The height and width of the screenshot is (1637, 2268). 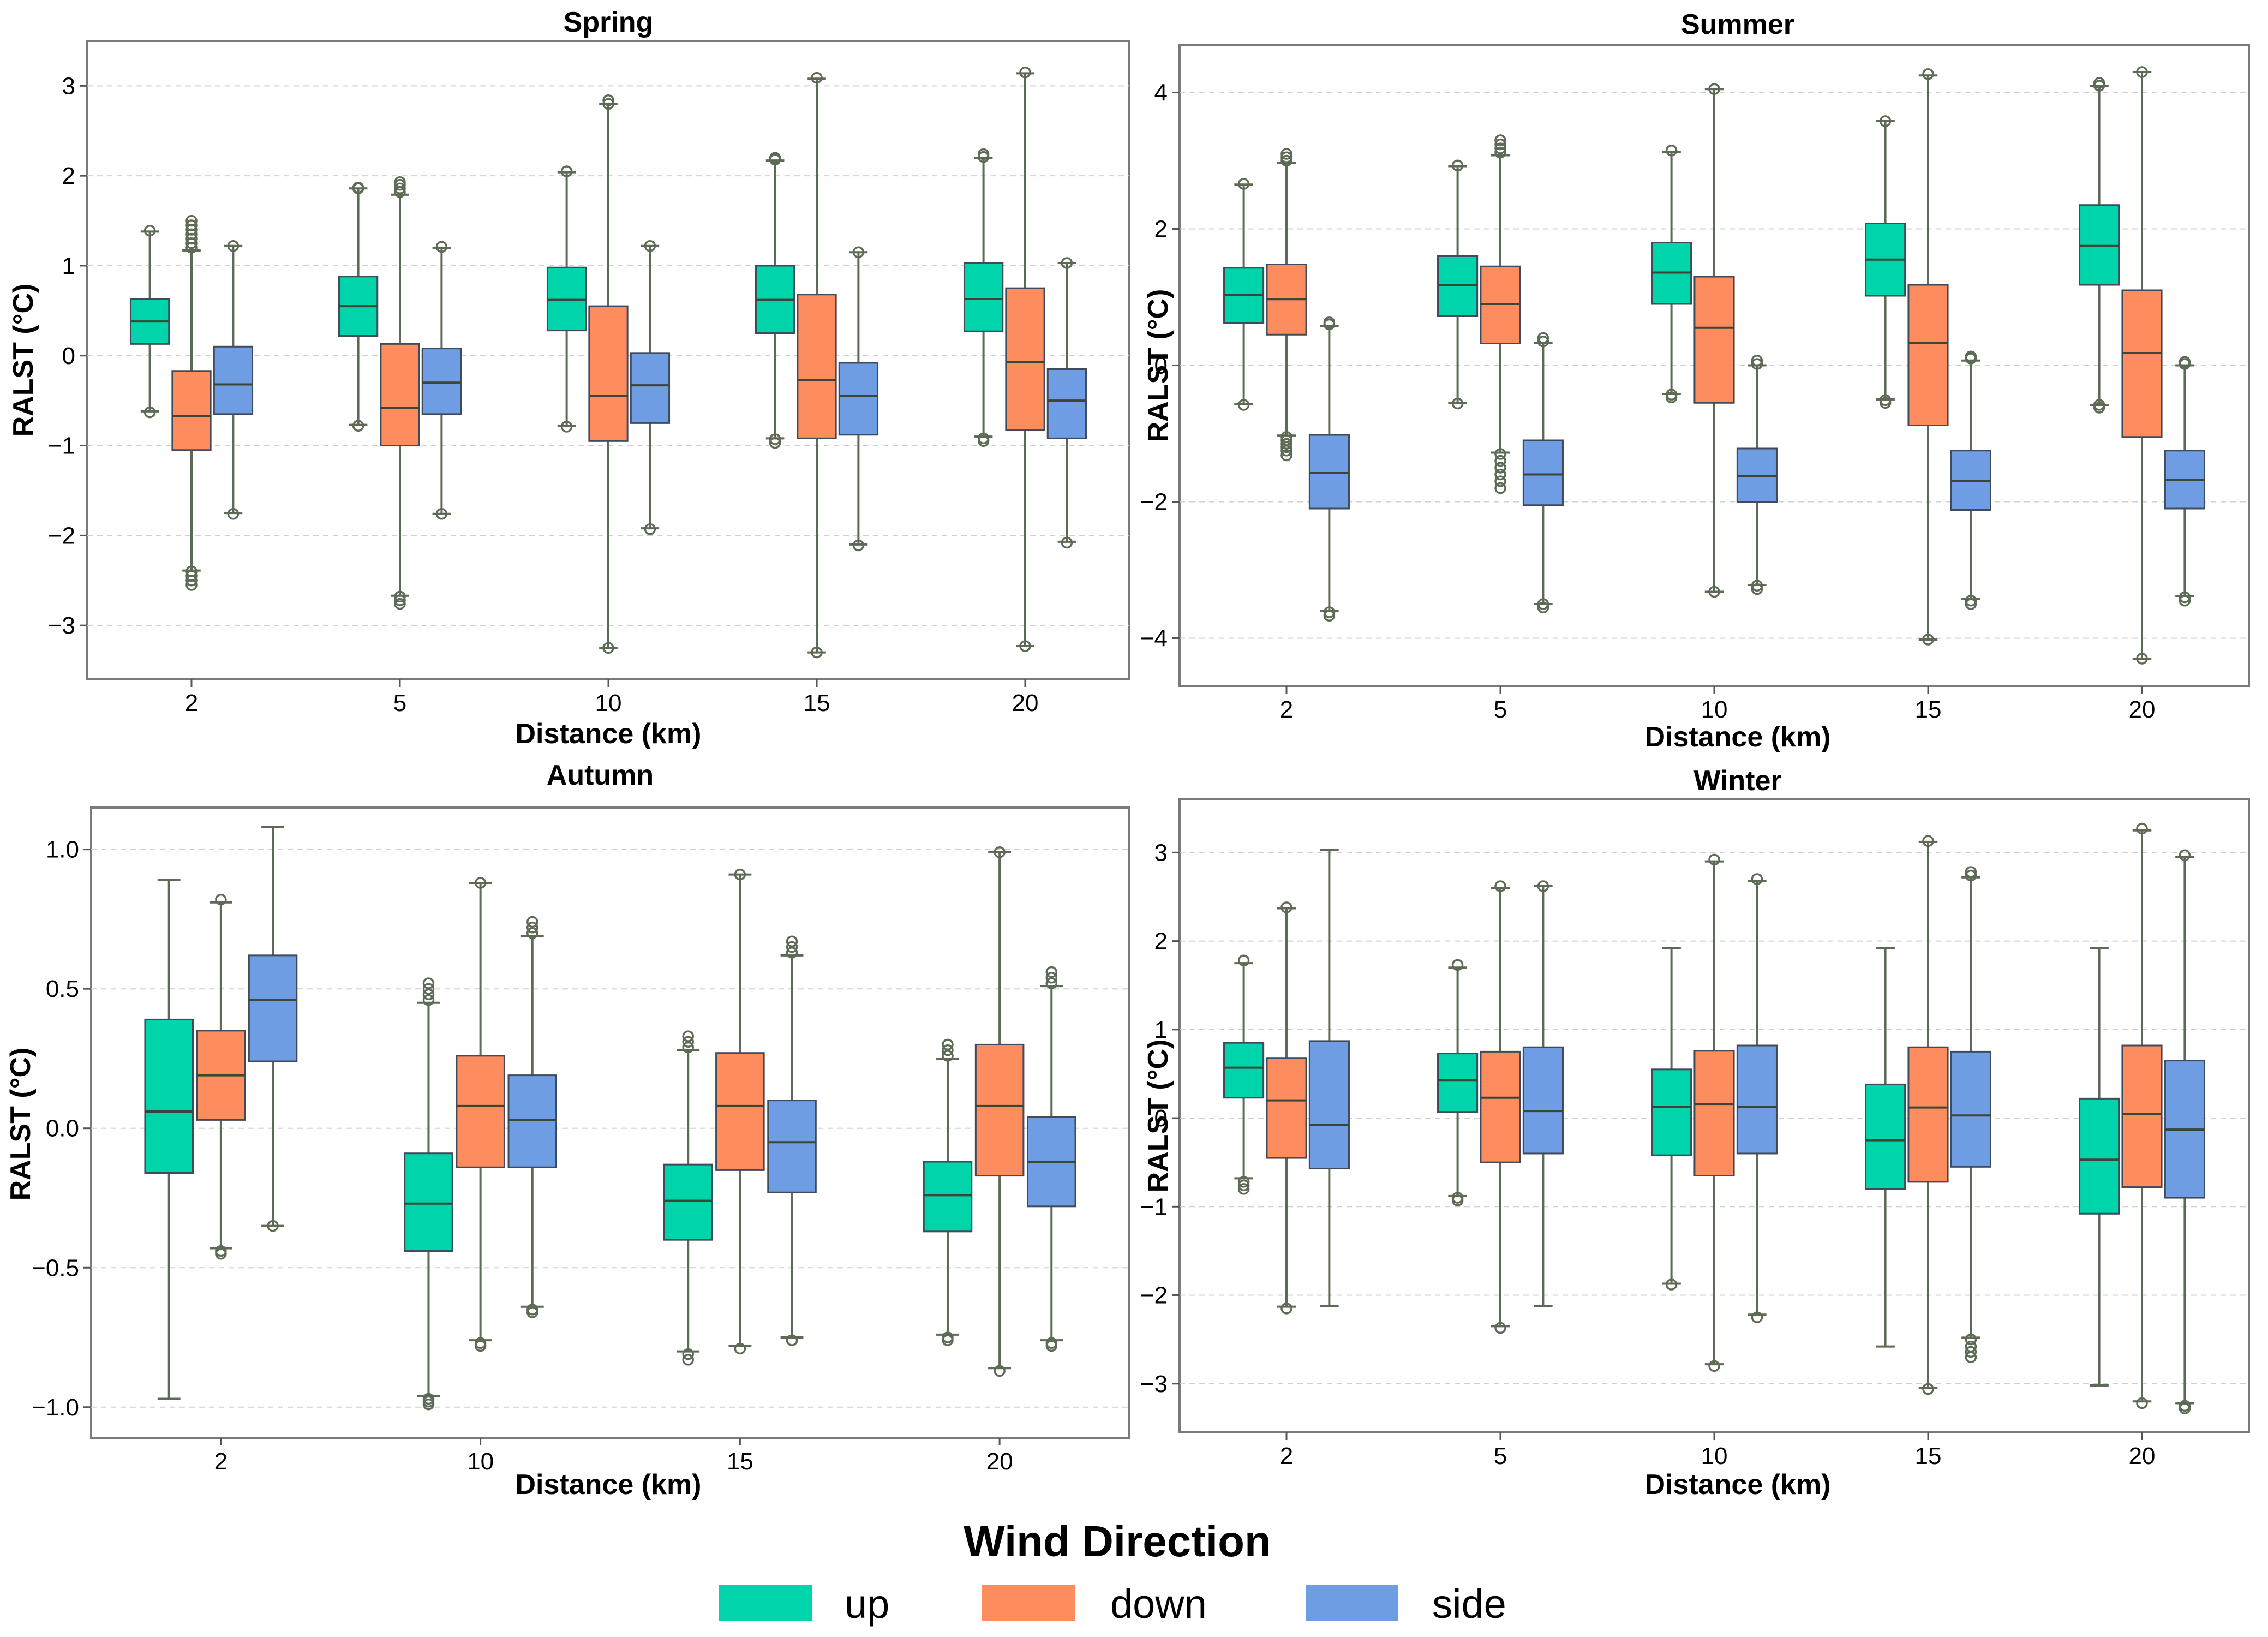 I want to click on winter-y-tick-label: 0, so click(x=1161, y=1118).